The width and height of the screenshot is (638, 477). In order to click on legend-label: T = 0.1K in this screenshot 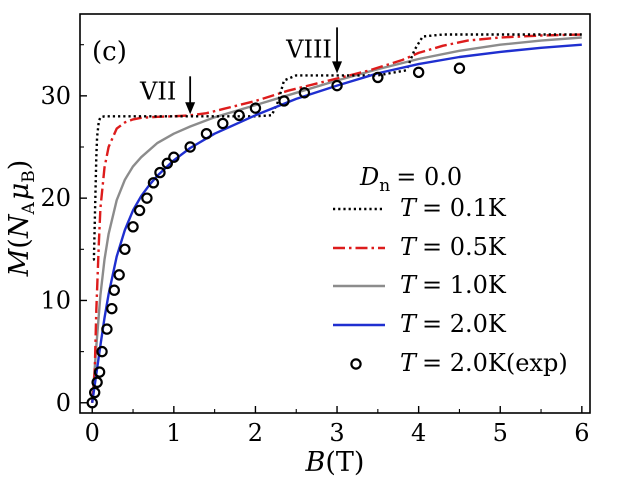, I will do `click(453, 208)`.